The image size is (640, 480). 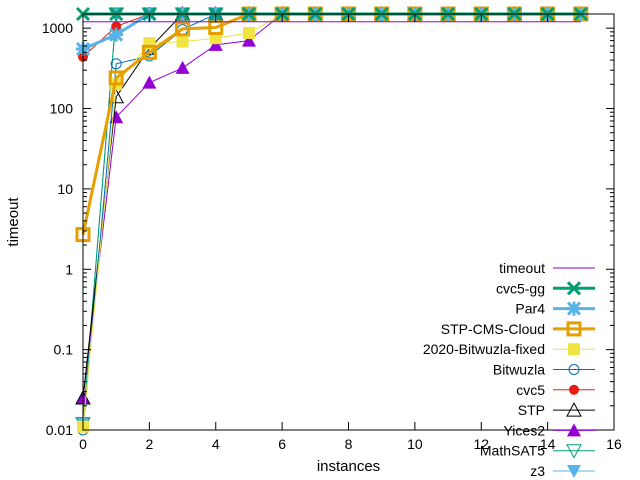 I want to click on y-tick-label: 1000, so click(x=57, y=28).